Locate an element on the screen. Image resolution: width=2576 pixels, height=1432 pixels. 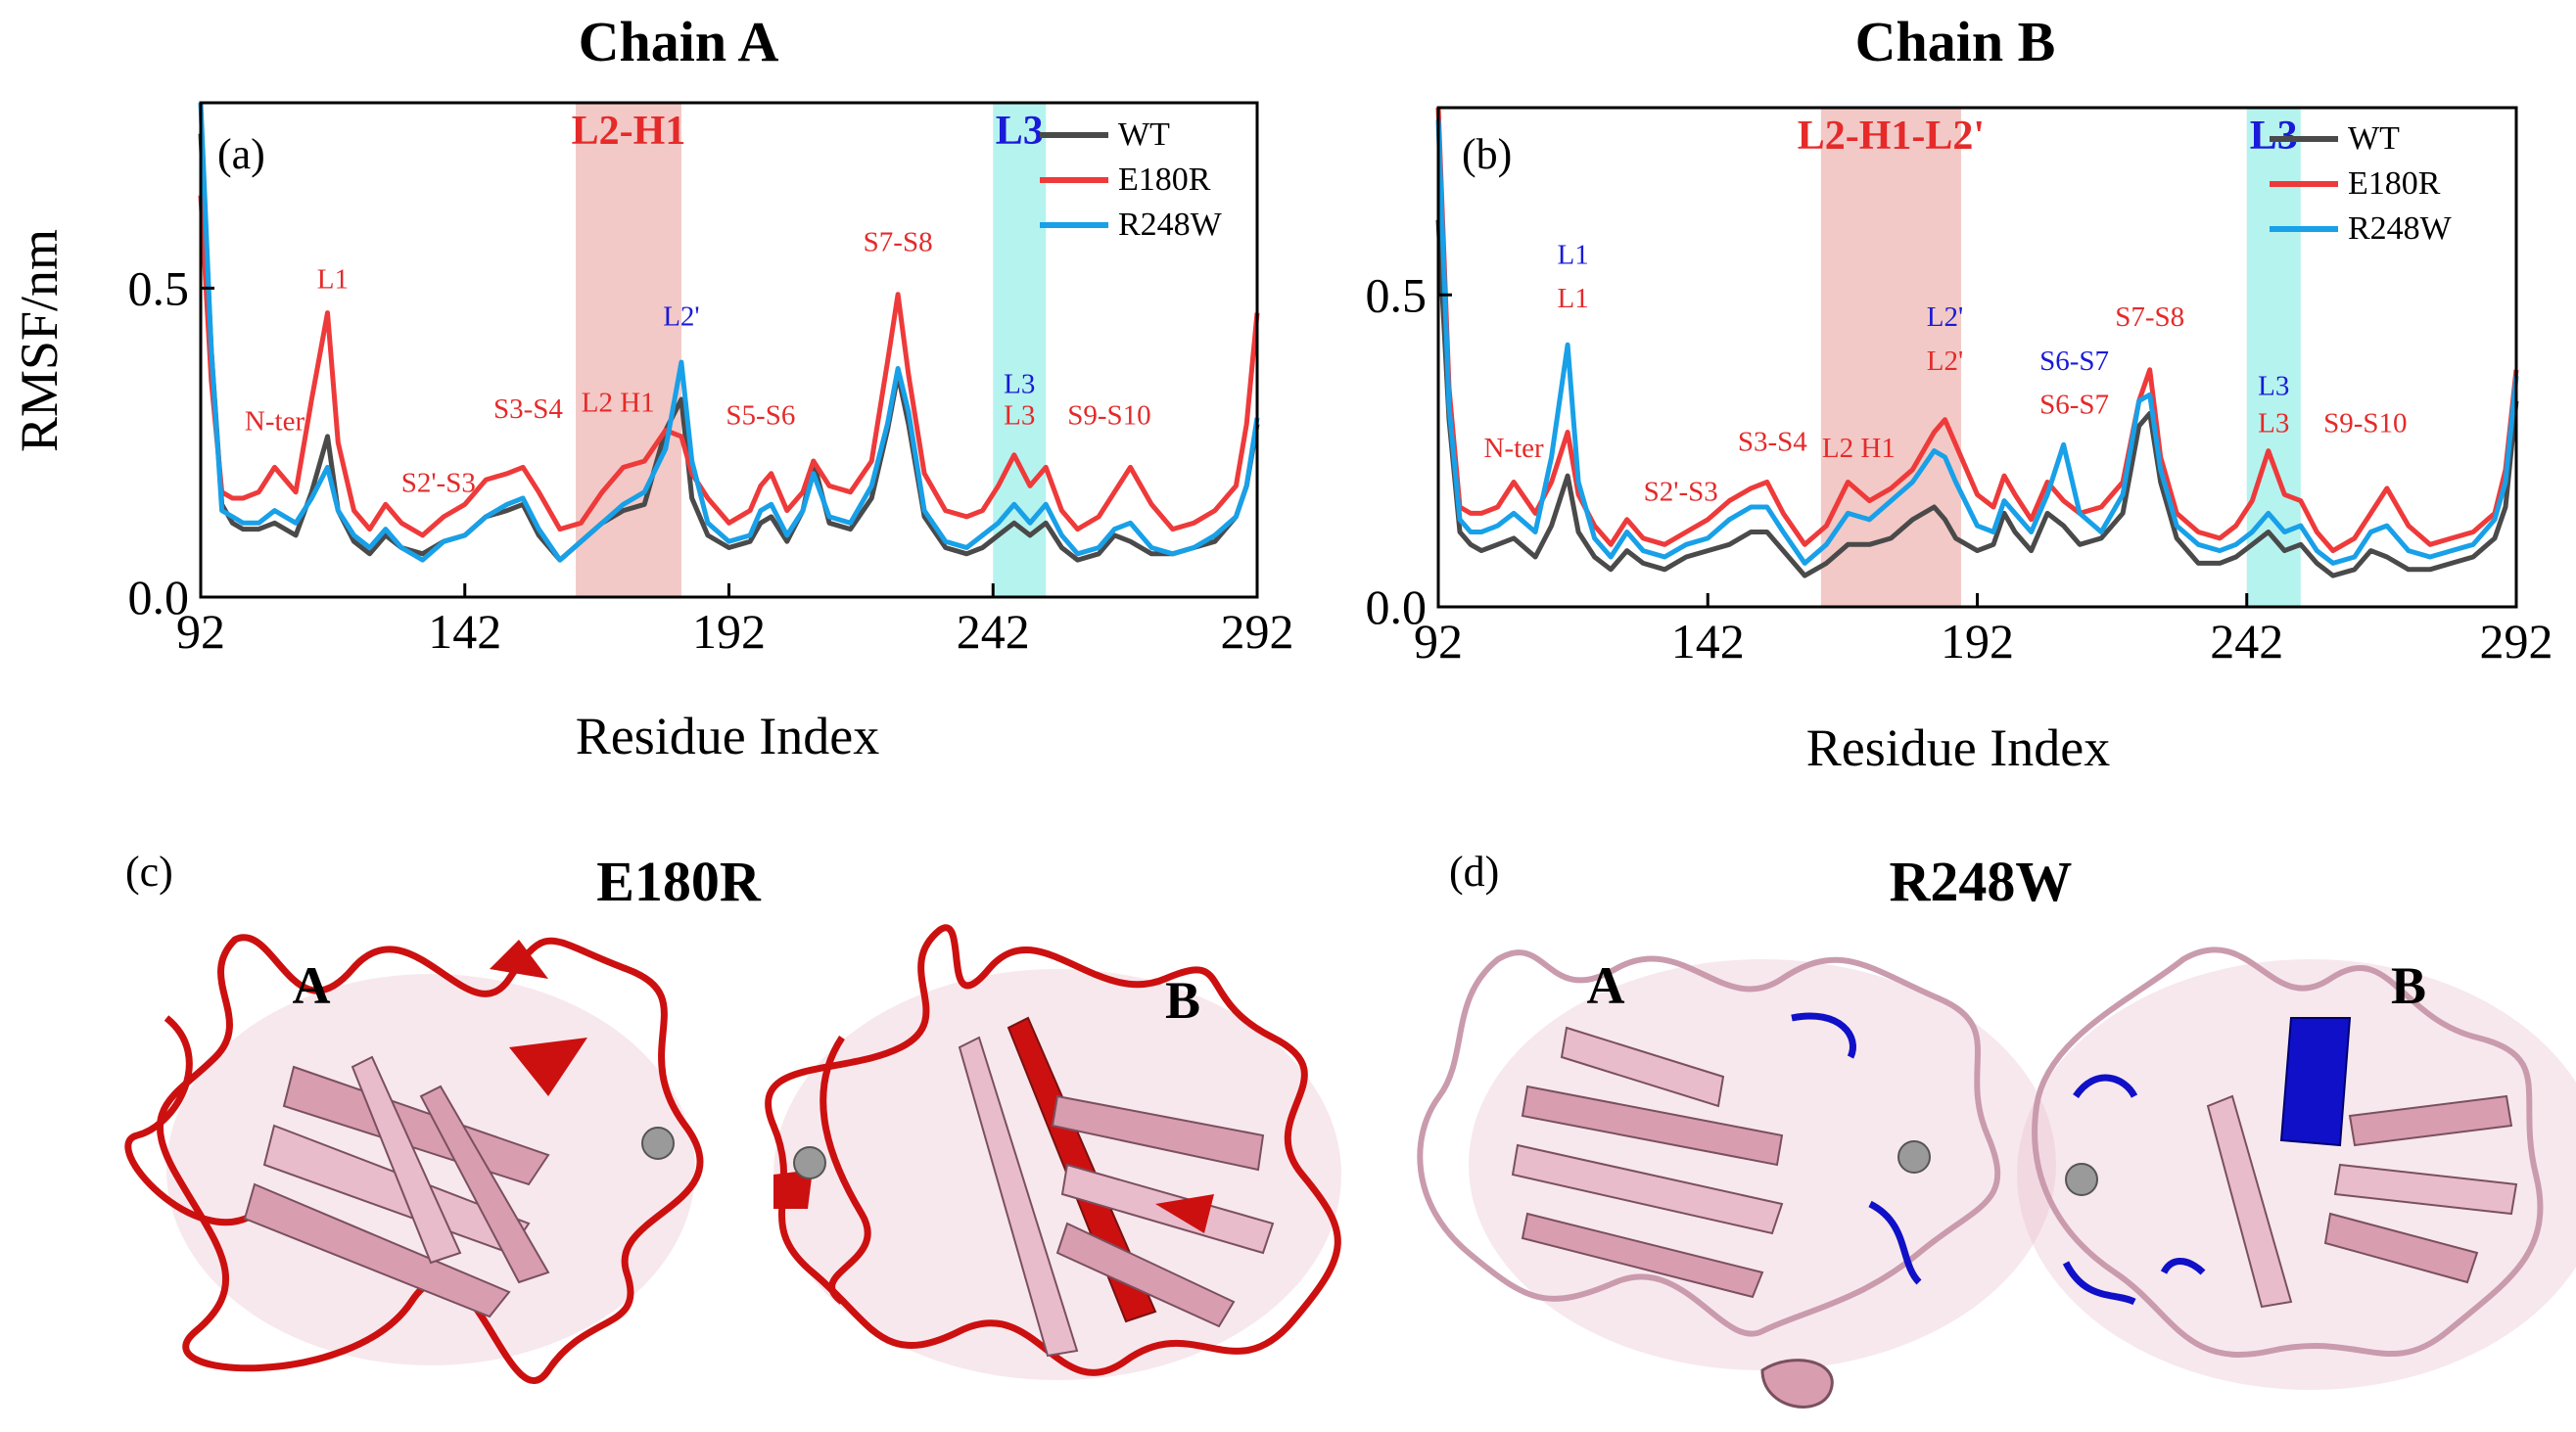
chart-title: Chain A is located at coordinates (679, 41).